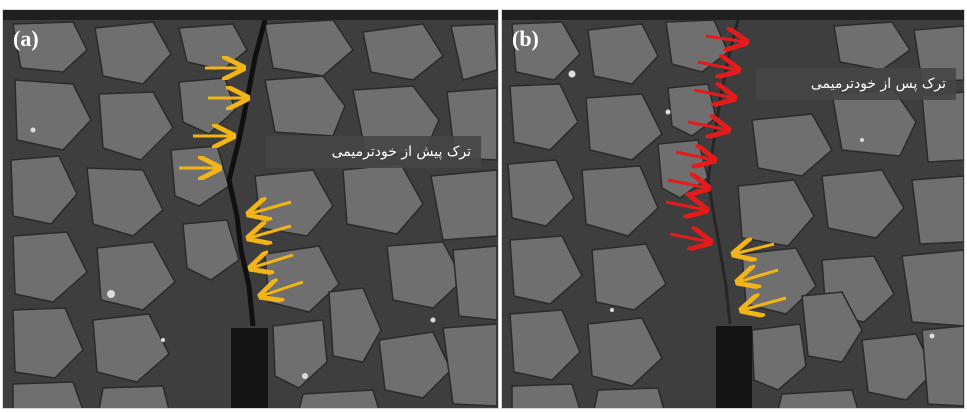  What do you see at coordinates (373, 152) in the screenshot?
I see `caption-before-healing: ترک پیش از خودترمیمی` at bounding box center [373, 152].